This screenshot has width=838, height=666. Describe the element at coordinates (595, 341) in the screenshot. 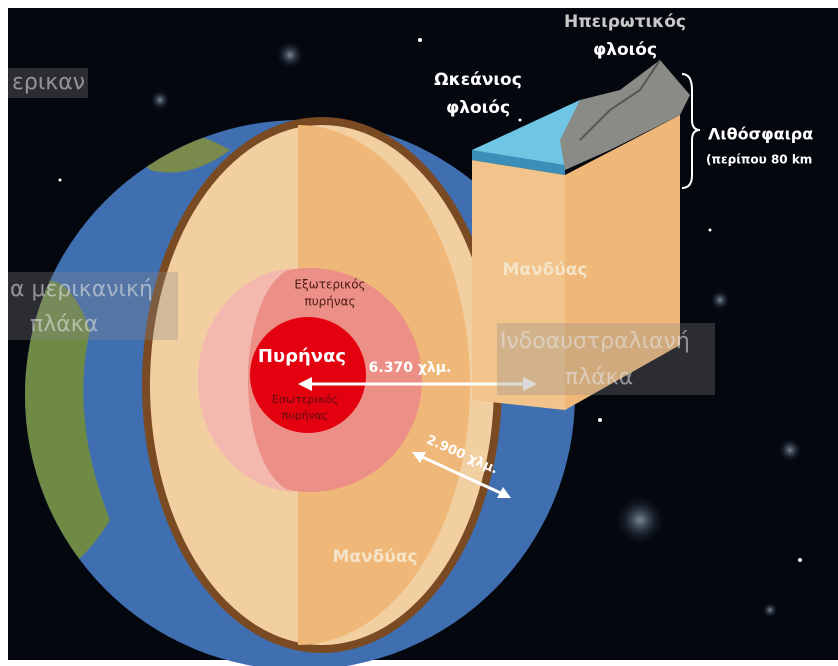

I see `overlay-label: Ινδοαυστραλιανή` at that location.